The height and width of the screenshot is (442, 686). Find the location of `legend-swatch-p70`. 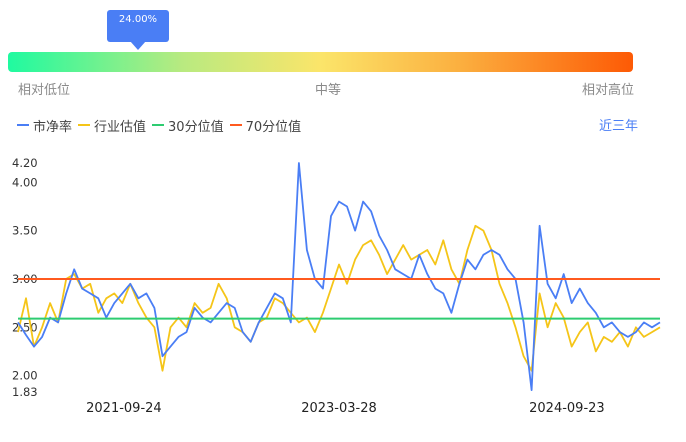

legend-swatch-p70 is located at coordinates (235, 125).